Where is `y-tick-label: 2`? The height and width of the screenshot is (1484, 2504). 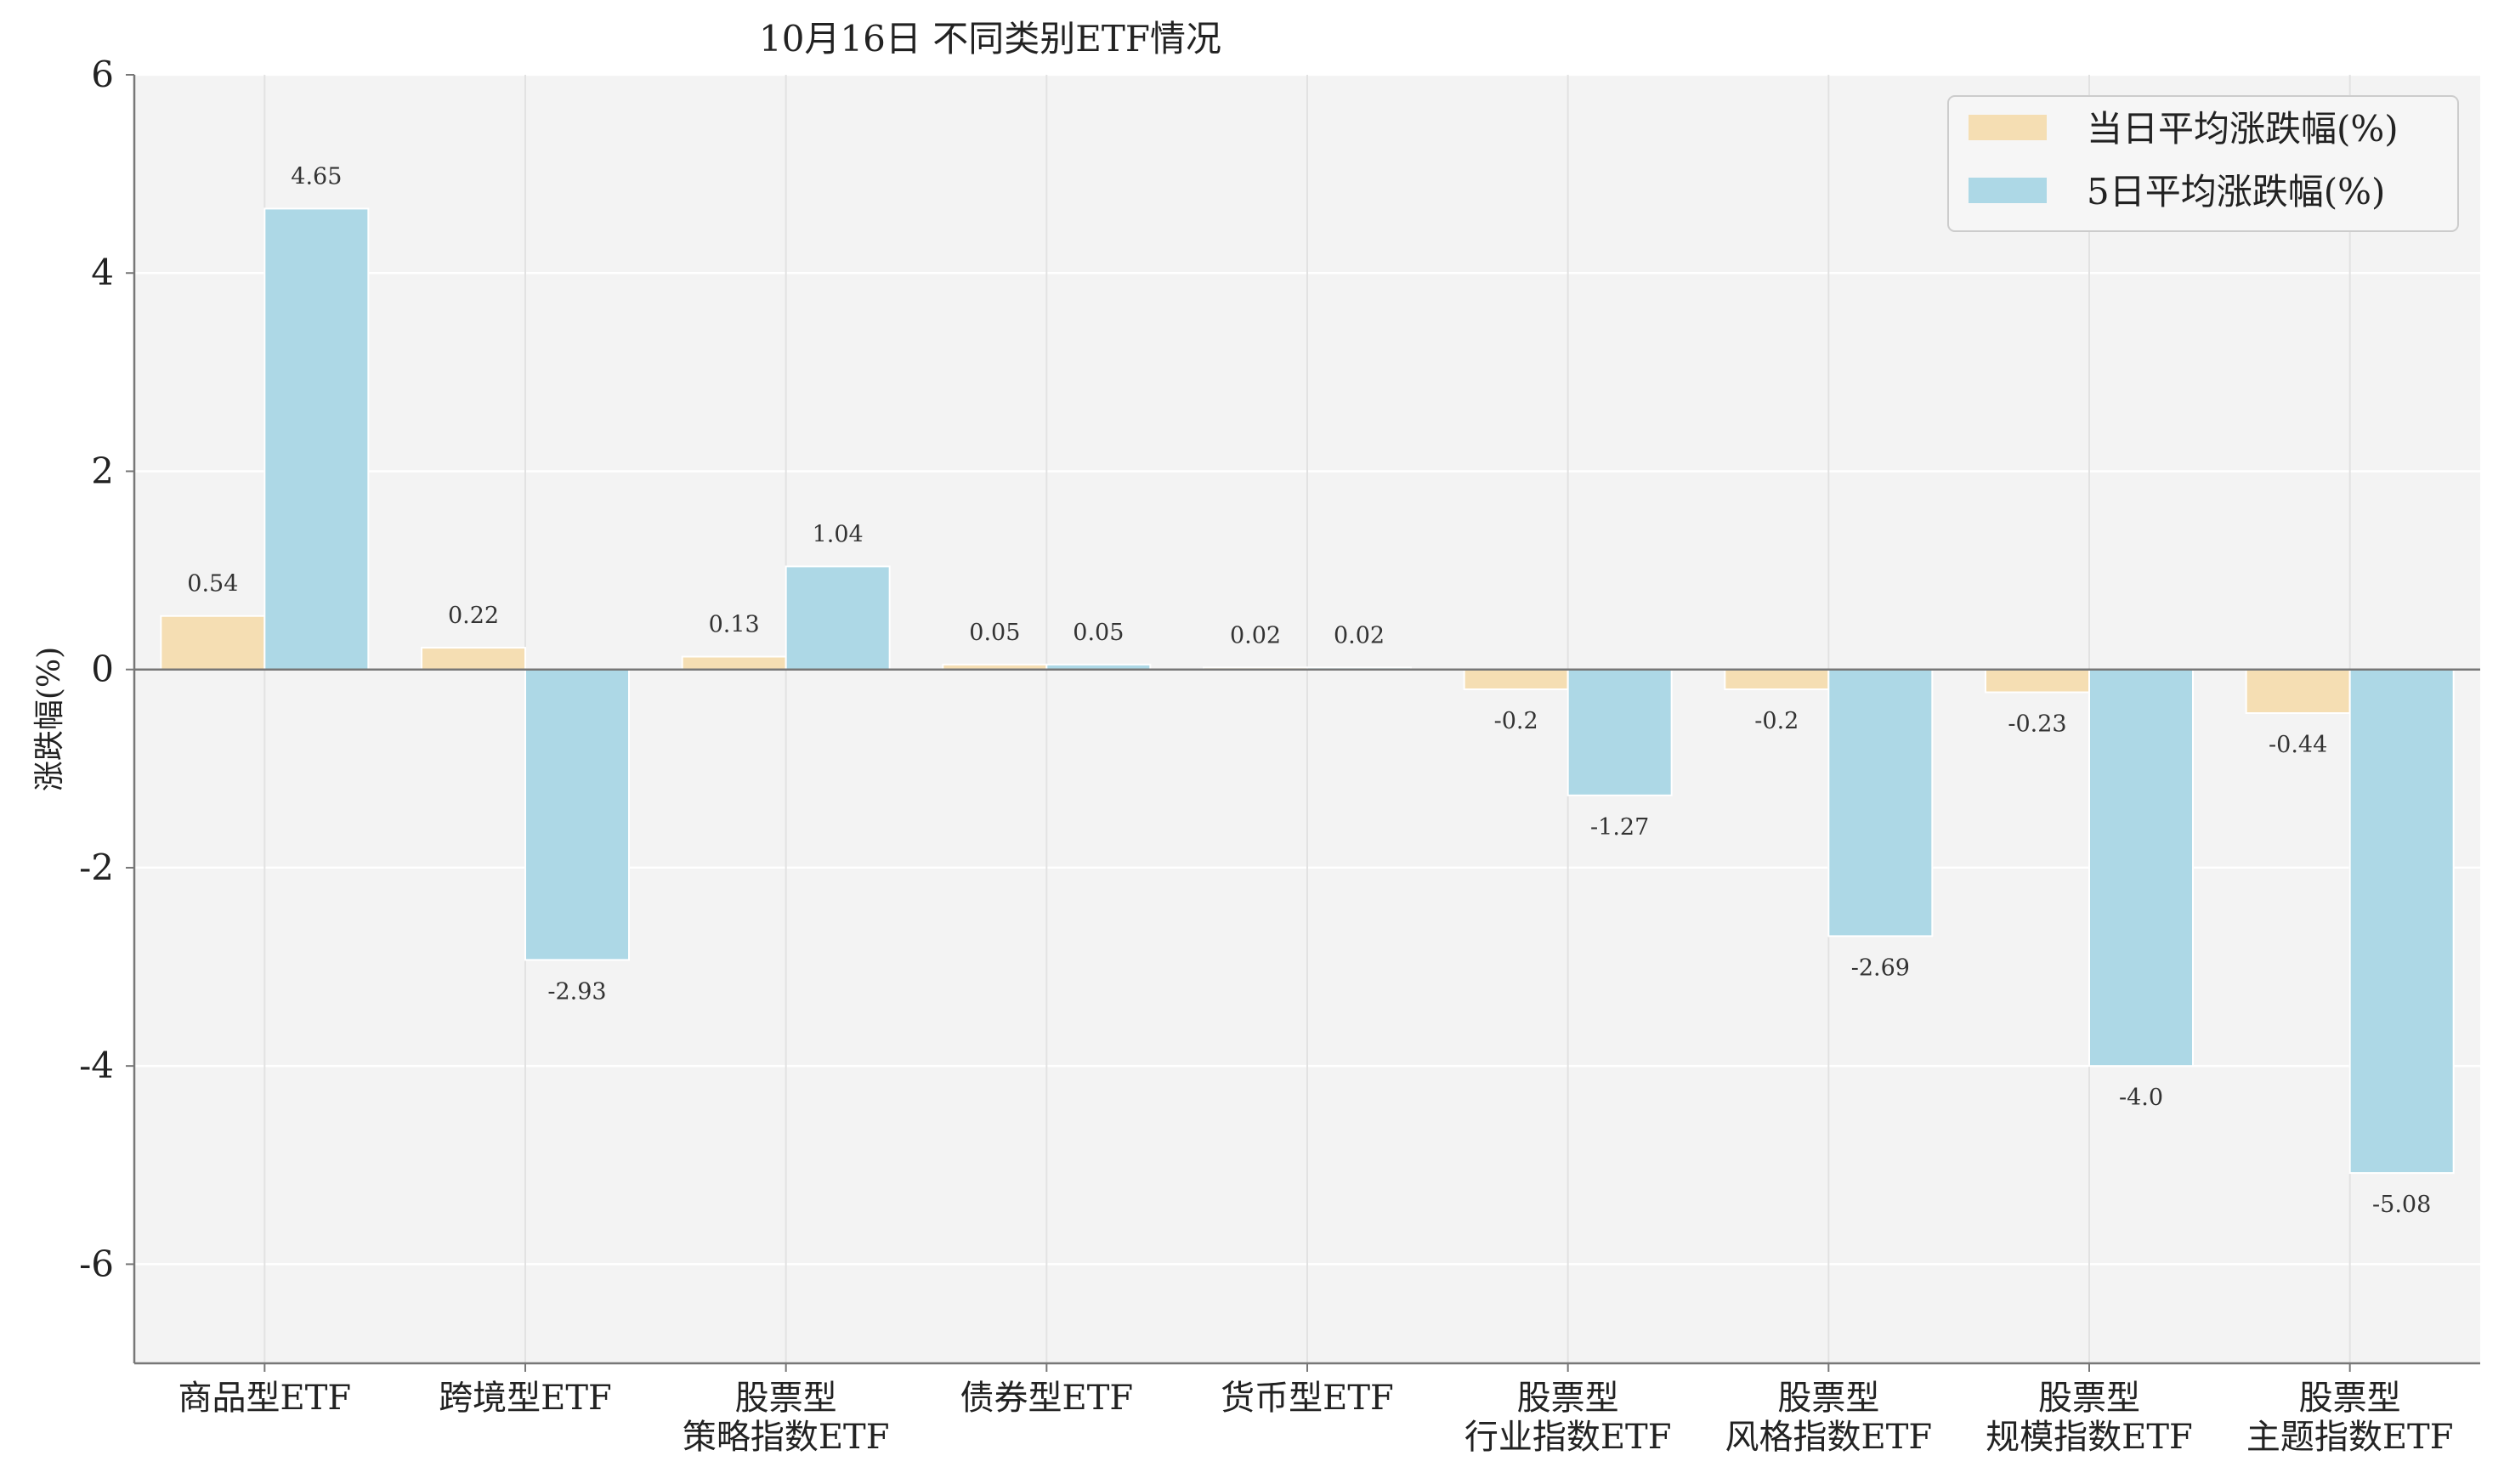 y-tick-label: 2 is located at coordinates (102, 470).